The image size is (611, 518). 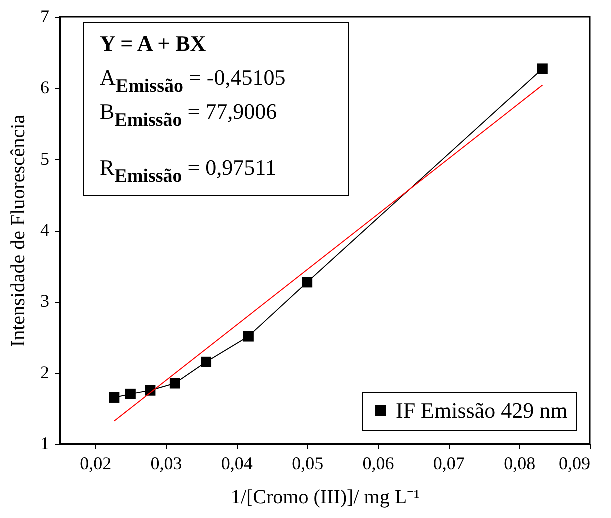 What do you see at coordinates (378, 464) in the screenshot?
I see `x-tick-label: 0,06` at bounding box center [378, 464].